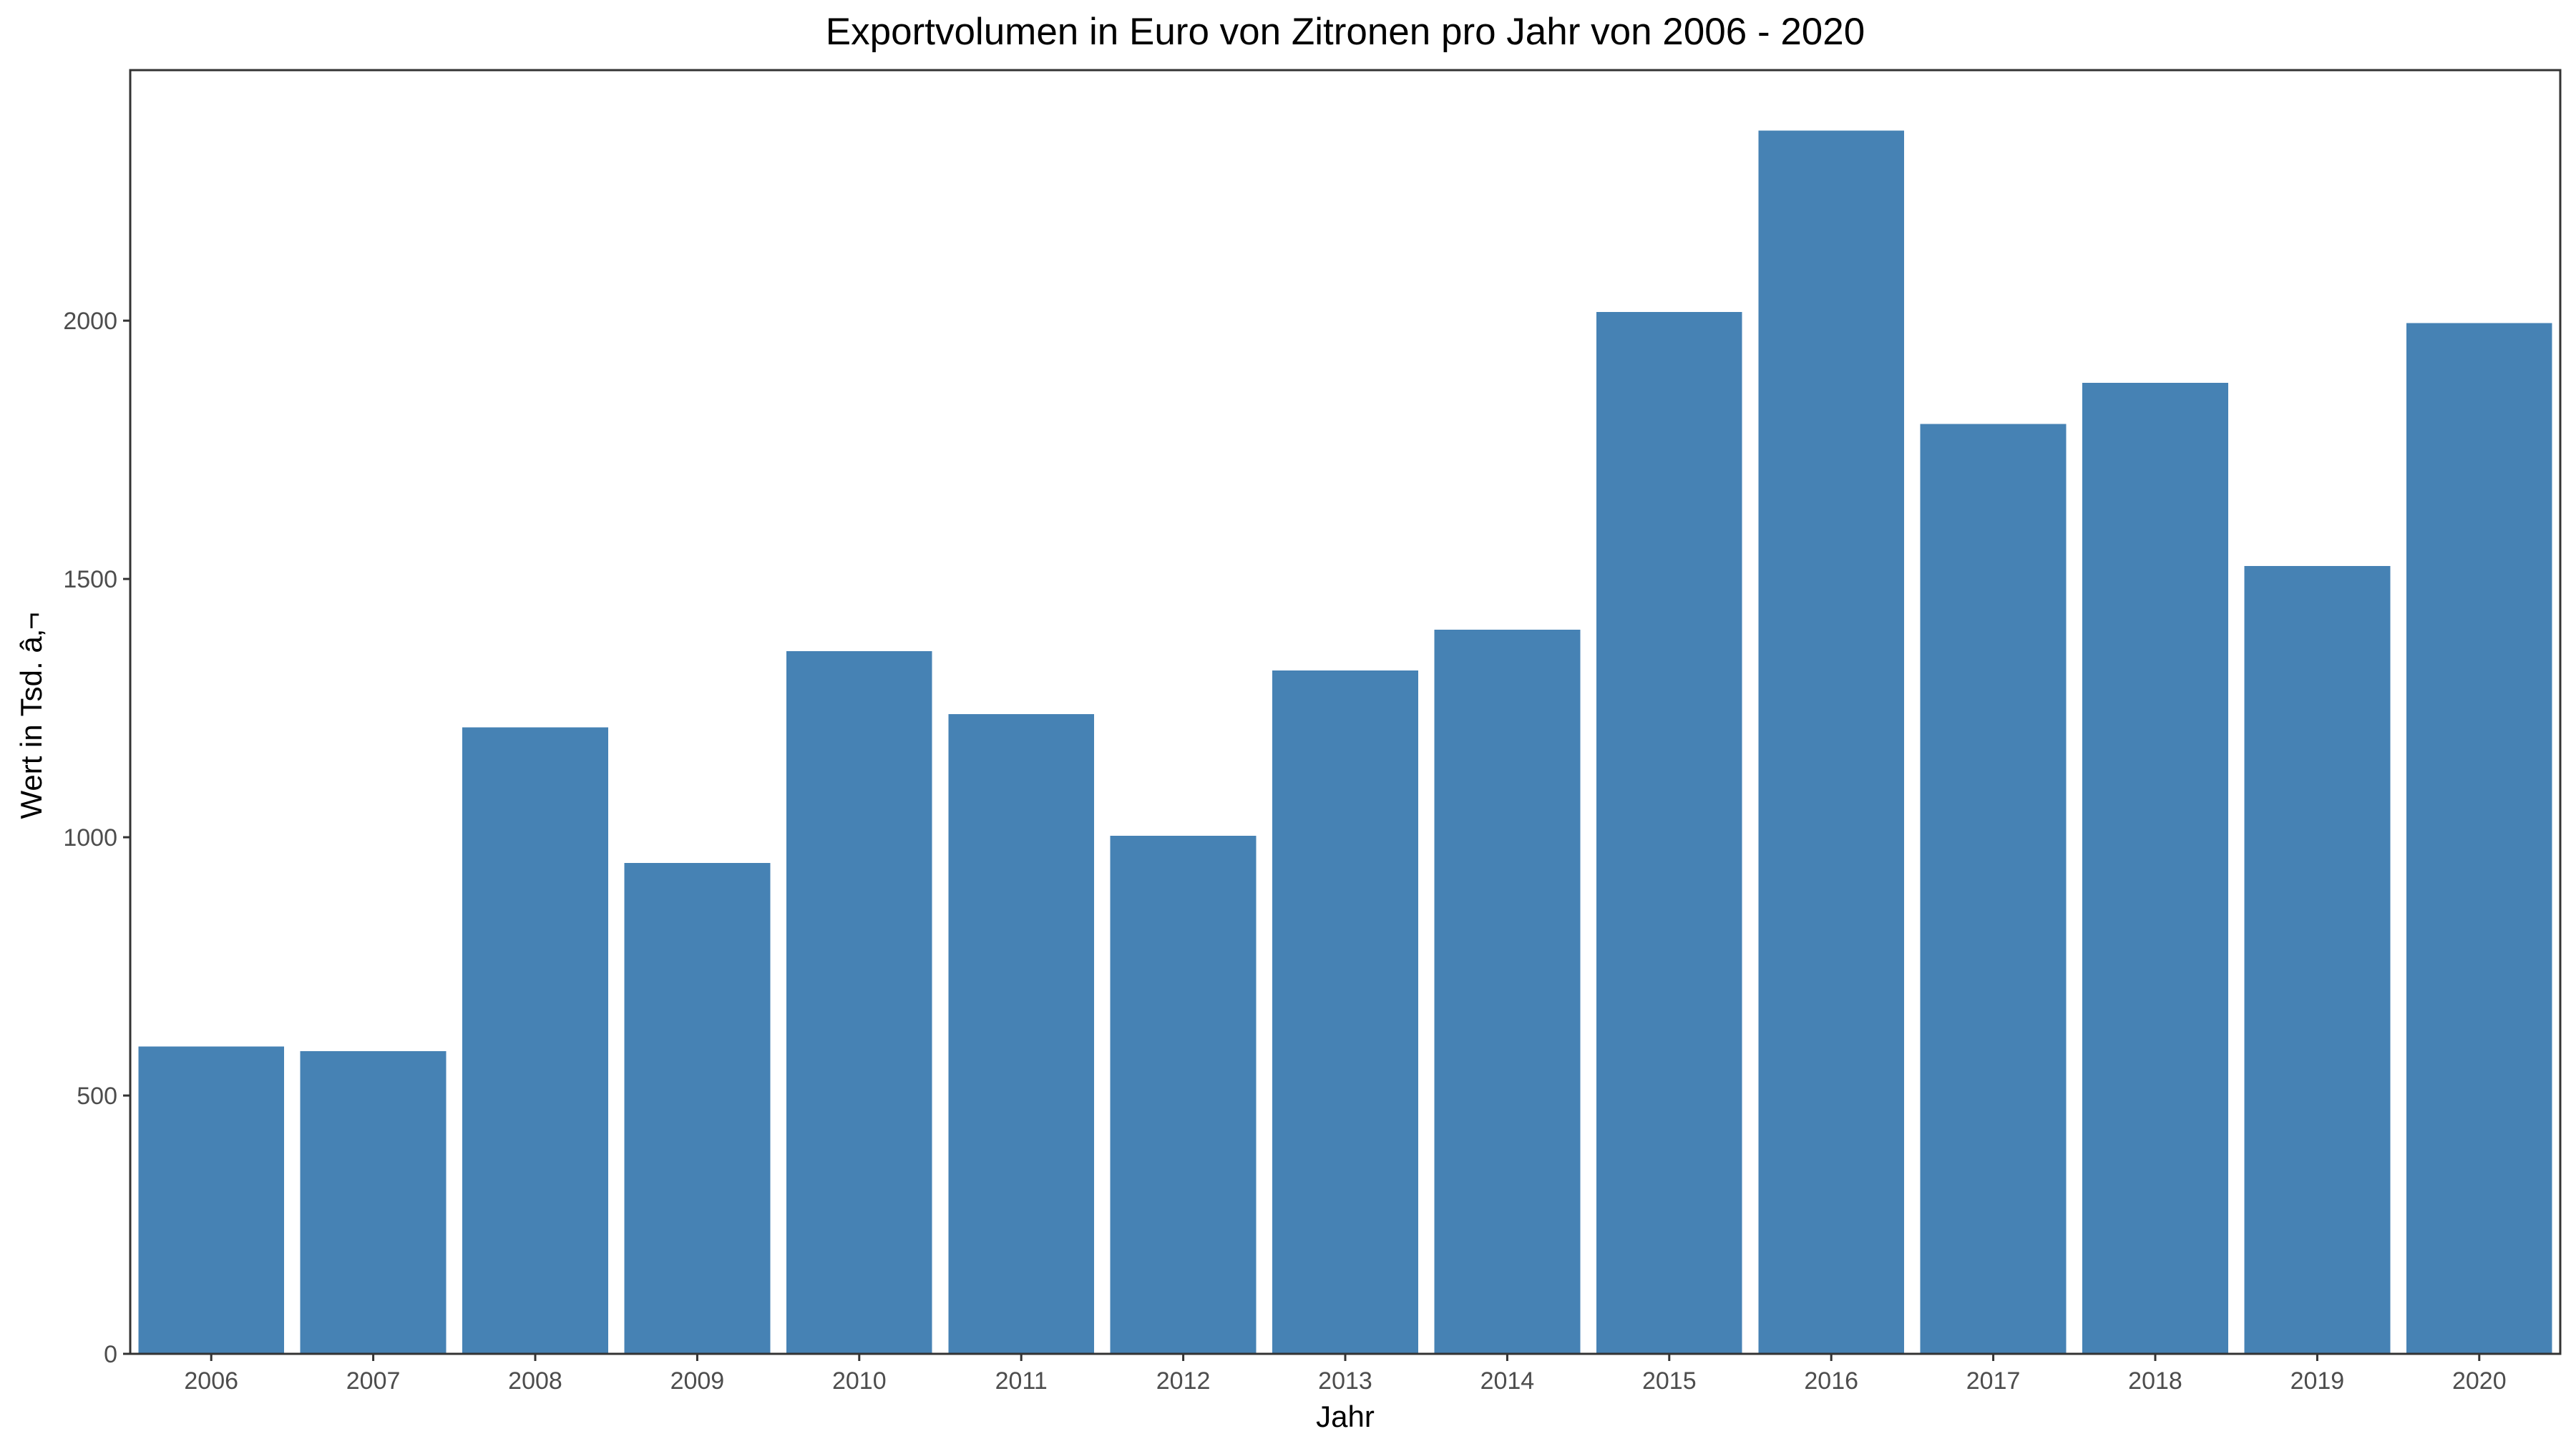 The image size is (2576, 1449). What do you see at coordinates (90, 321) in the screenshot?
I see `y-tick-label-2000: 2000` at bounding box center [90, 321].